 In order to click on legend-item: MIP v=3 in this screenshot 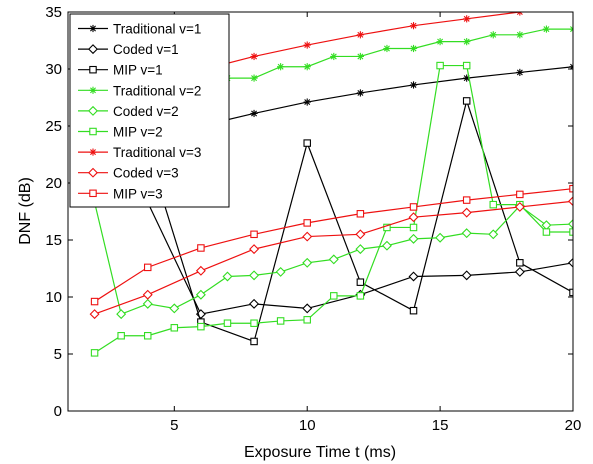, I will do `click(120, 193)`.